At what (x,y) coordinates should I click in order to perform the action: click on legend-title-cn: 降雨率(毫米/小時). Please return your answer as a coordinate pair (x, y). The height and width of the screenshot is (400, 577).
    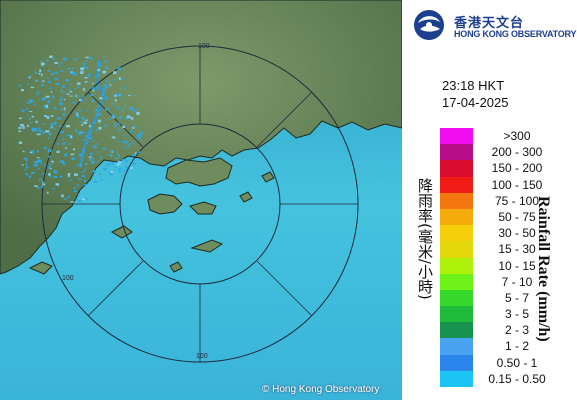
    Looking at the image, I should click on (425, 239).